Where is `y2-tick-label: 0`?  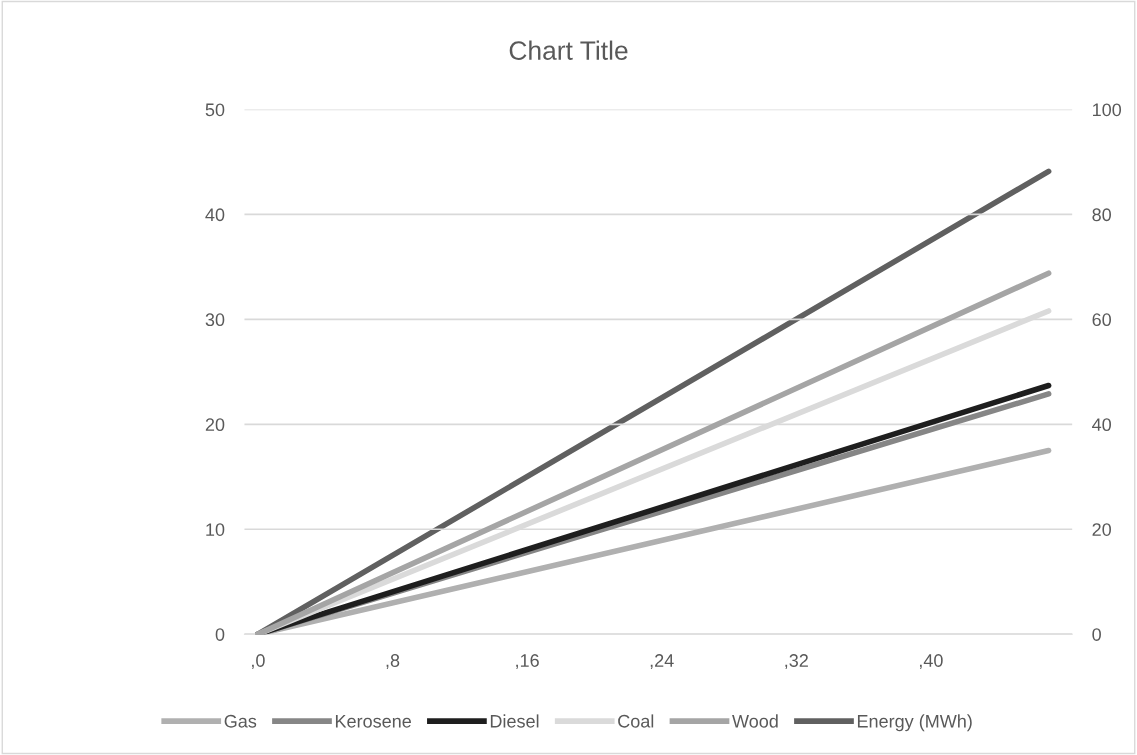 y2-tick-label: 0 is located at coordinates (1096, 634).